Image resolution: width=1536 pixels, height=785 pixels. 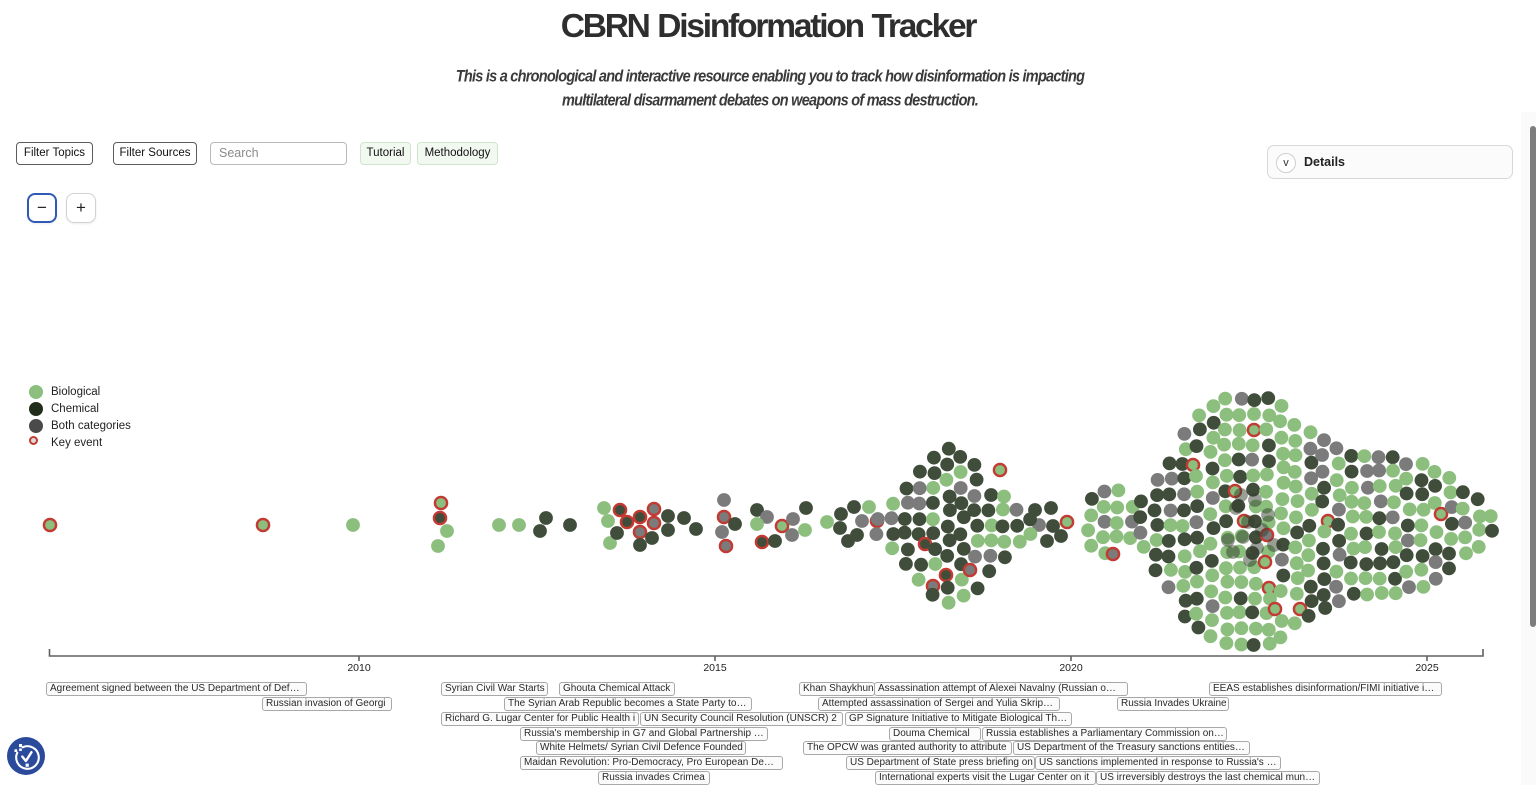 What do you see at coordinates (1071, 668) in the screenshot?
I see `svg-text: 2020` at bounding box center [1071, 668].